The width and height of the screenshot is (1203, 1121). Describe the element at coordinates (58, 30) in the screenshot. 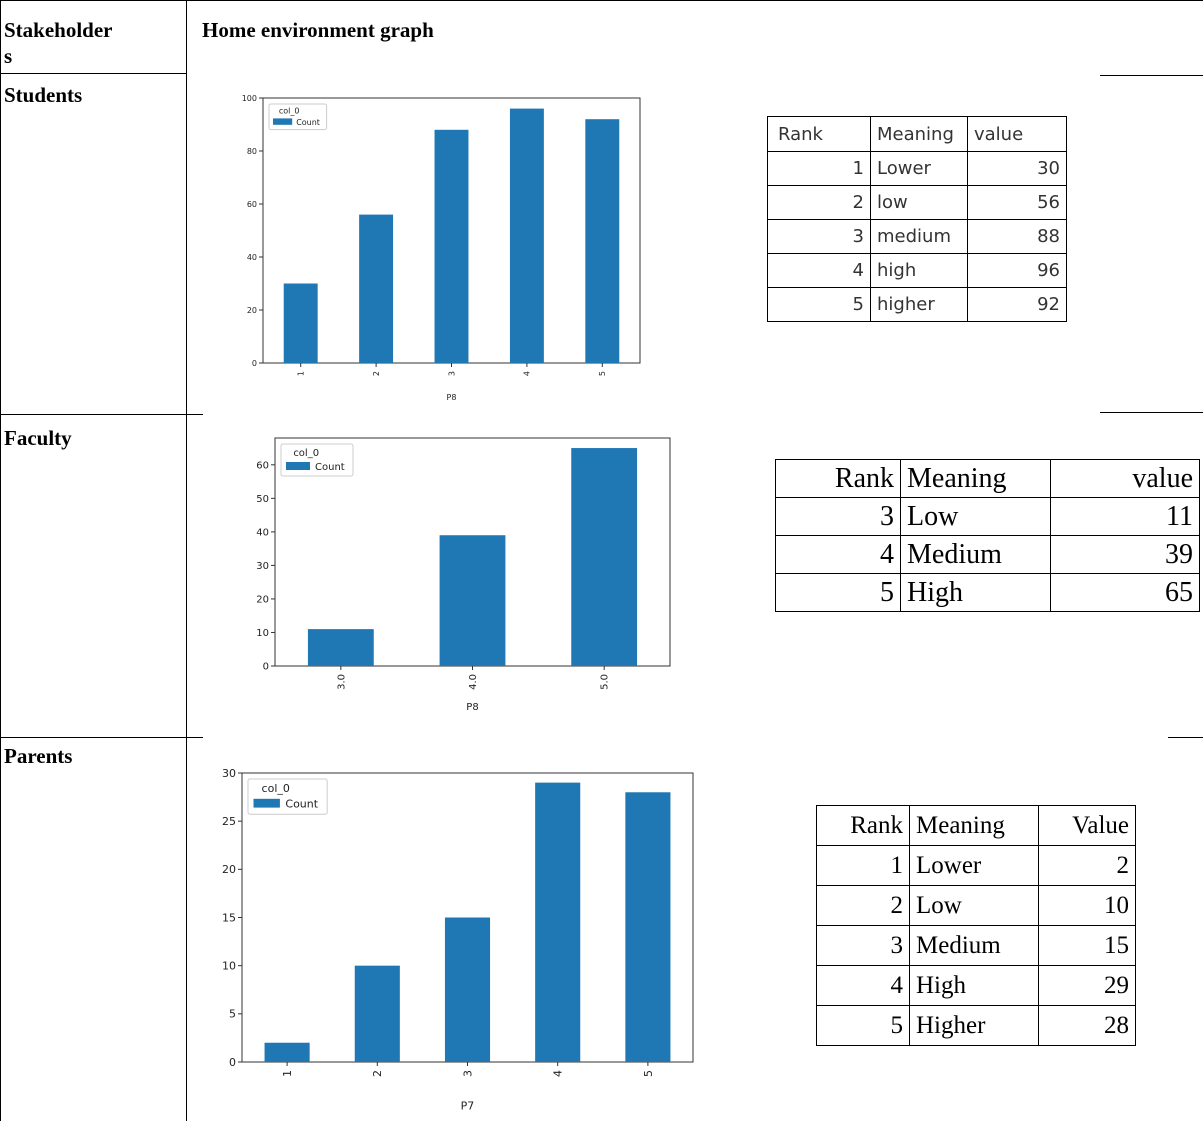

I see `stakeholders-header-line1: Stakeholder` at that location.